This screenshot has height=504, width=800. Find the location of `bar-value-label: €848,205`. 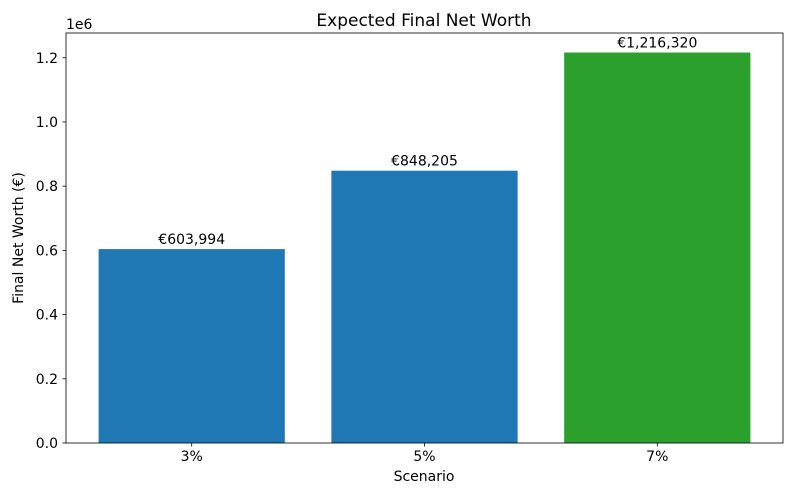

bar-value-label: €848,205 is located at coordinates (424, 162).